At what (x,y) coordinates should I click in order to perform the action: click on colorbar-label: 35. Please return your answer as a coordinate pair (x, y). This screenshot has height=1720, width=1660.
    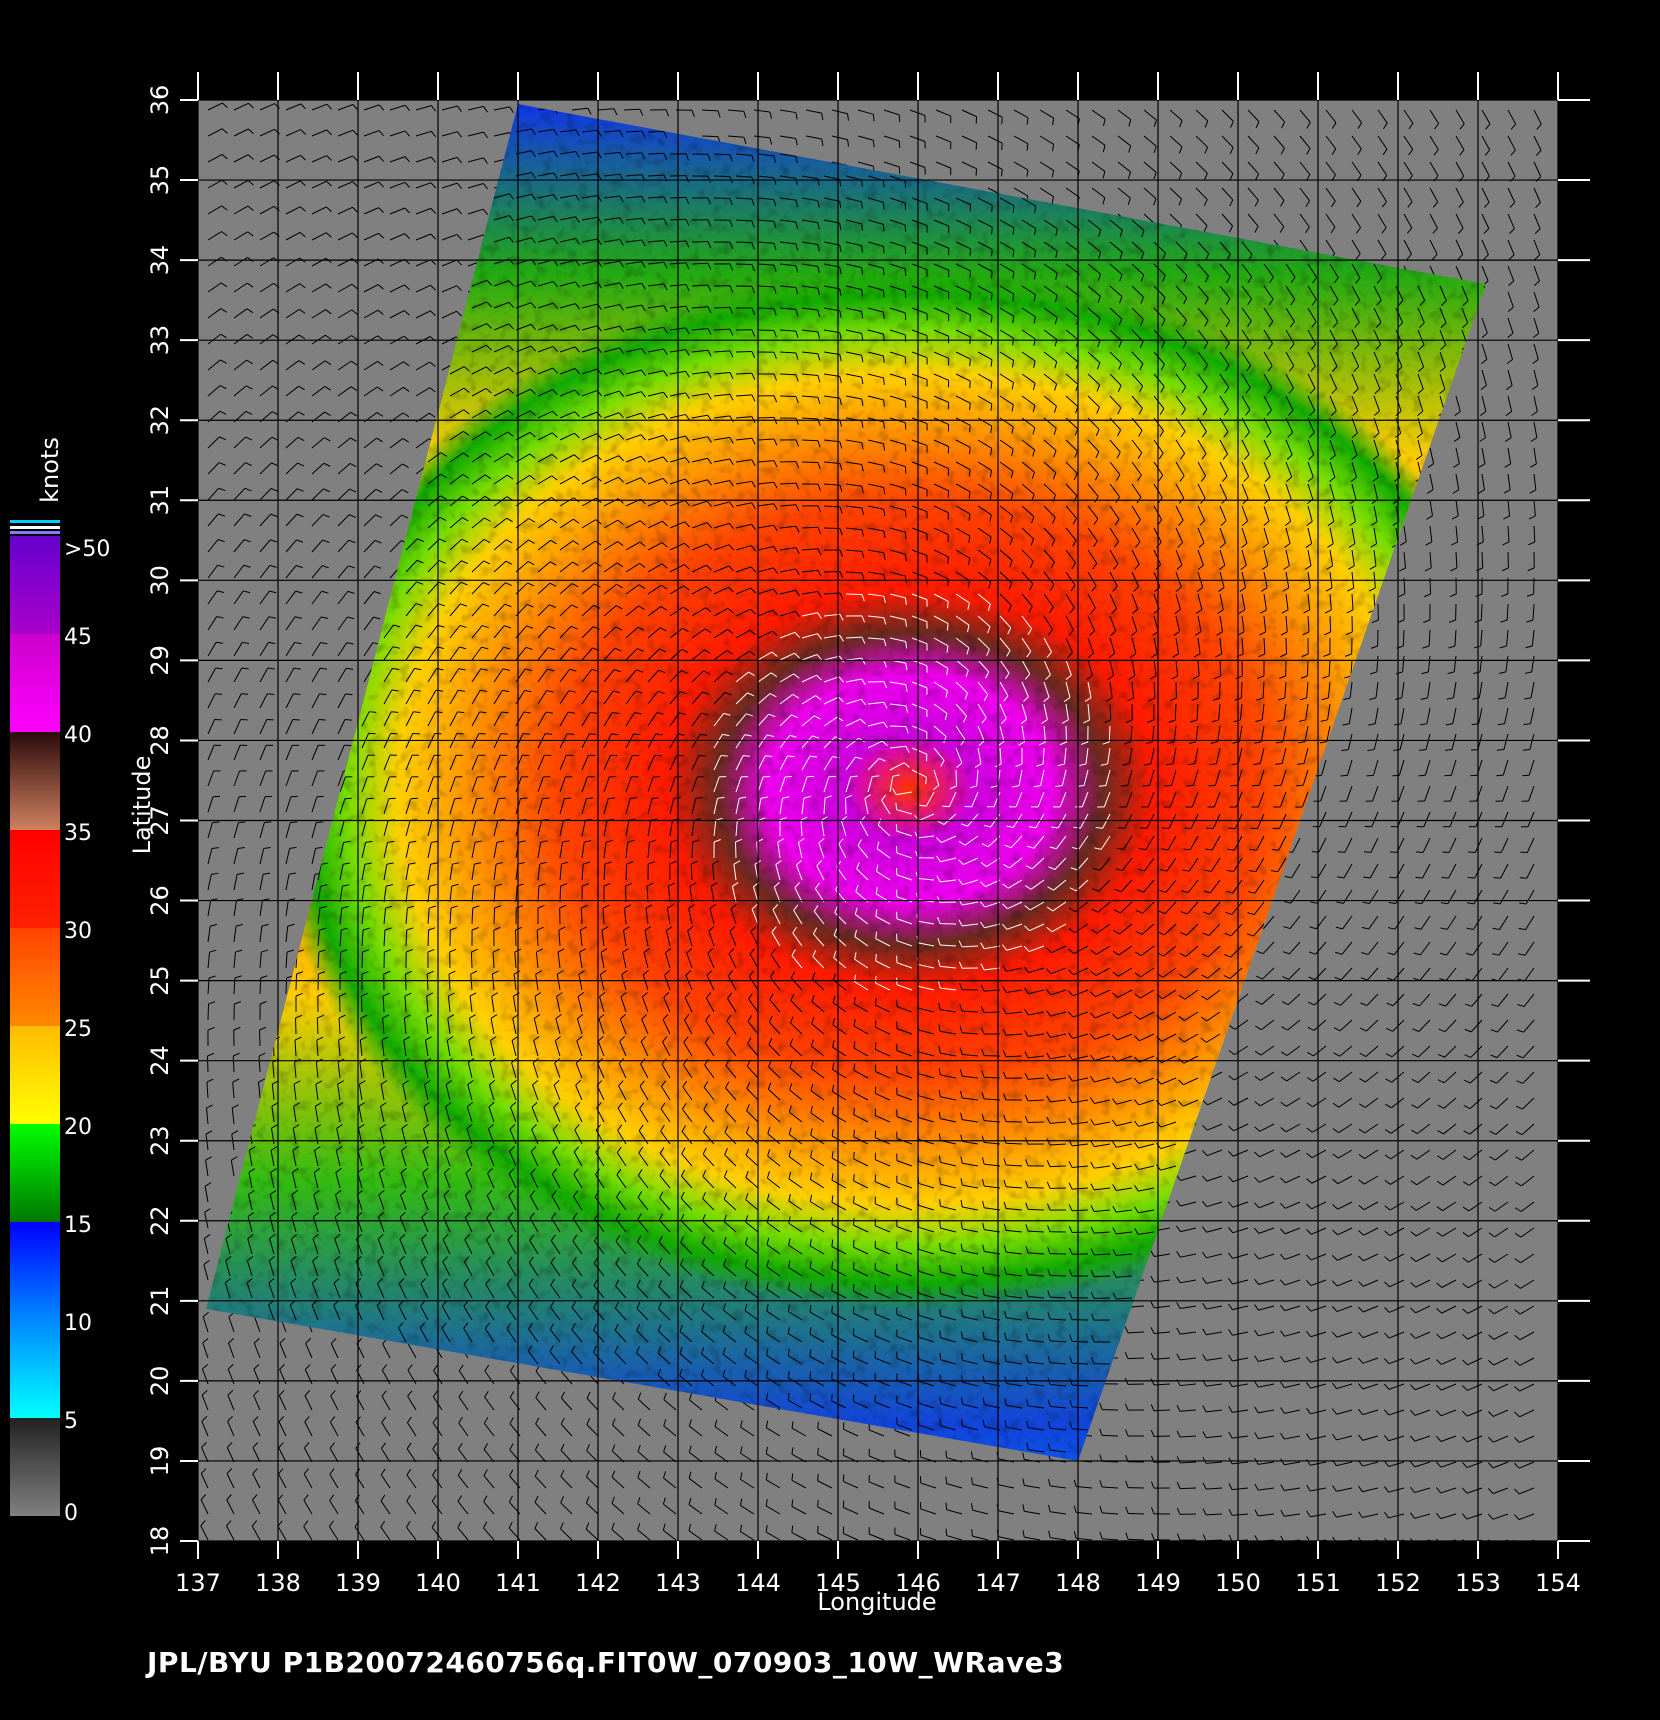
    Looking at the image, I should click on (78, 833).